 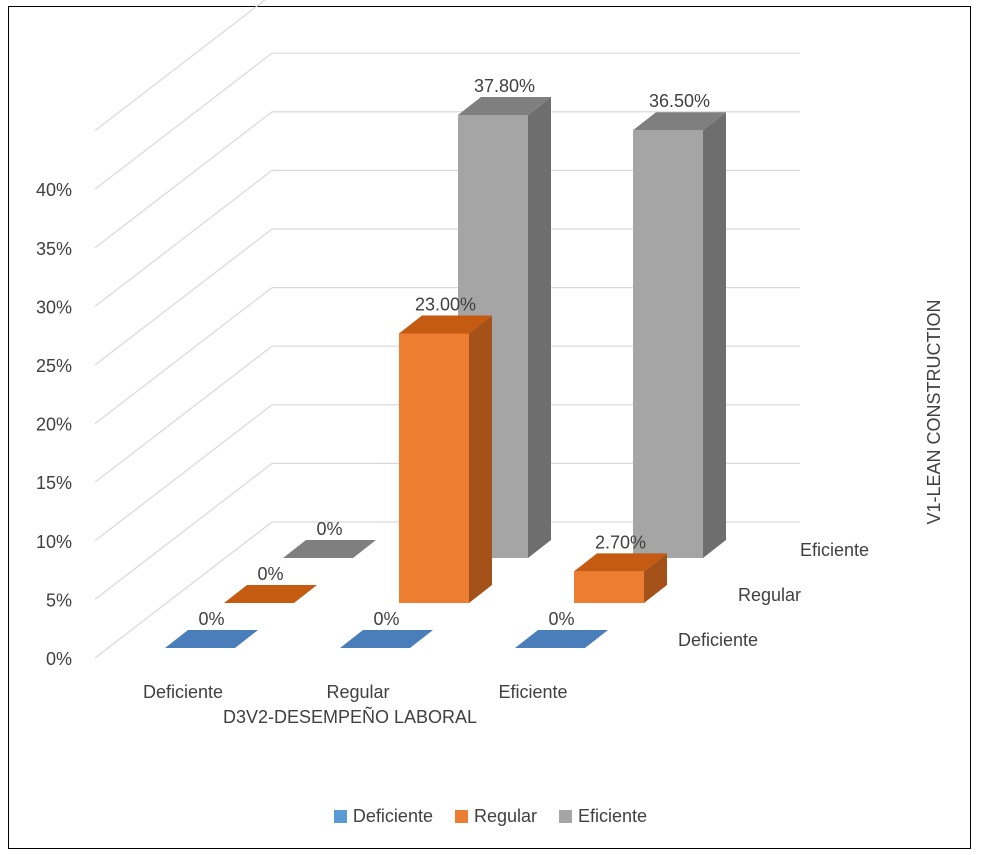 I want to click on legend-label-regular: Regular, so click(x=505, y=816).